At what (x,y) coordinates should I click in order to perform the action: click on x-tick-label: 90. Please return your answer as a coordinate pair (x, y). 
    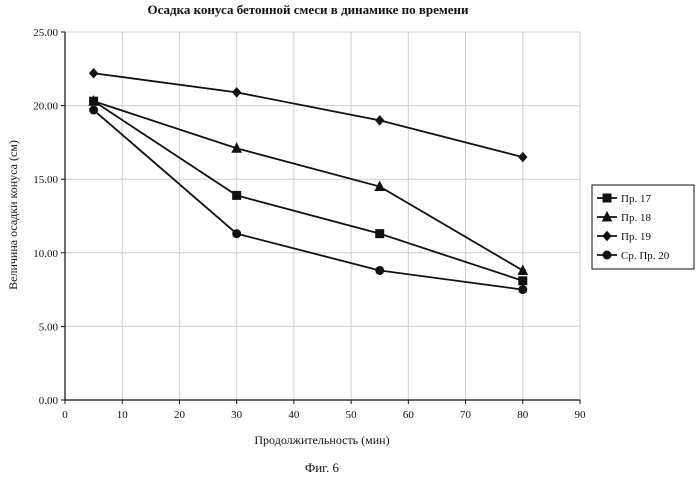
    Looking at the image, I should click on (581, 415).